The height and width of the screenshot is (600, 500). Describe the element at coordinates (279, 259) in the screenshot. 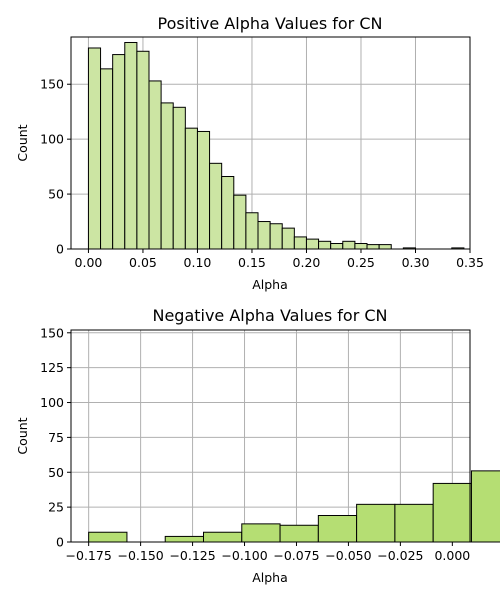

I see `x-axis-ticks: 0.00 0.05 0.10 0.15 0.20 0.25 0.30 0.35` at that location.